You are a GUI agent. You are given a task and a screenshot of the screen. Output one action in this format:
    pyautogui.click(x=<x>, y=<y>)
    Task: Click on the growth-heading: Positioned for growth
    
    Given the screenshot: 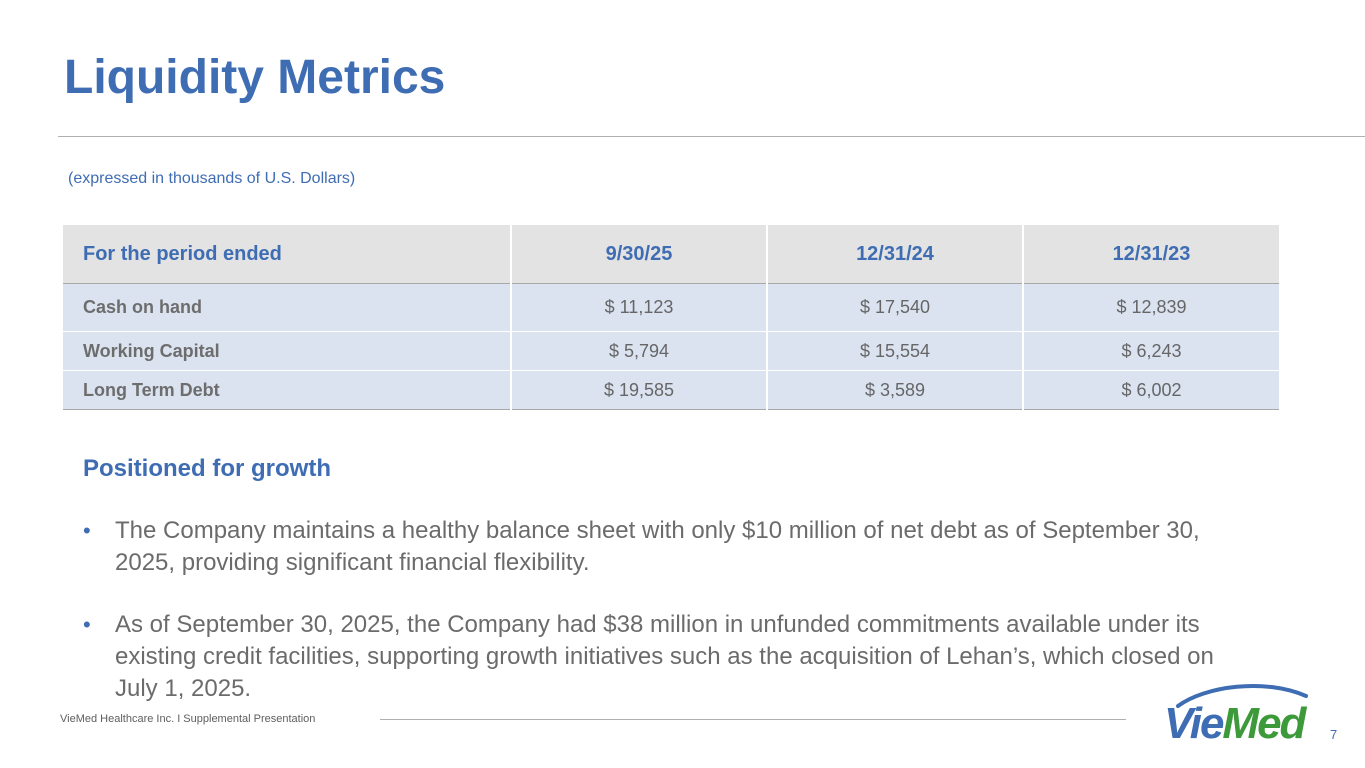 What is the action you would take?
    pyautogui.click(x=207, y=468)
    